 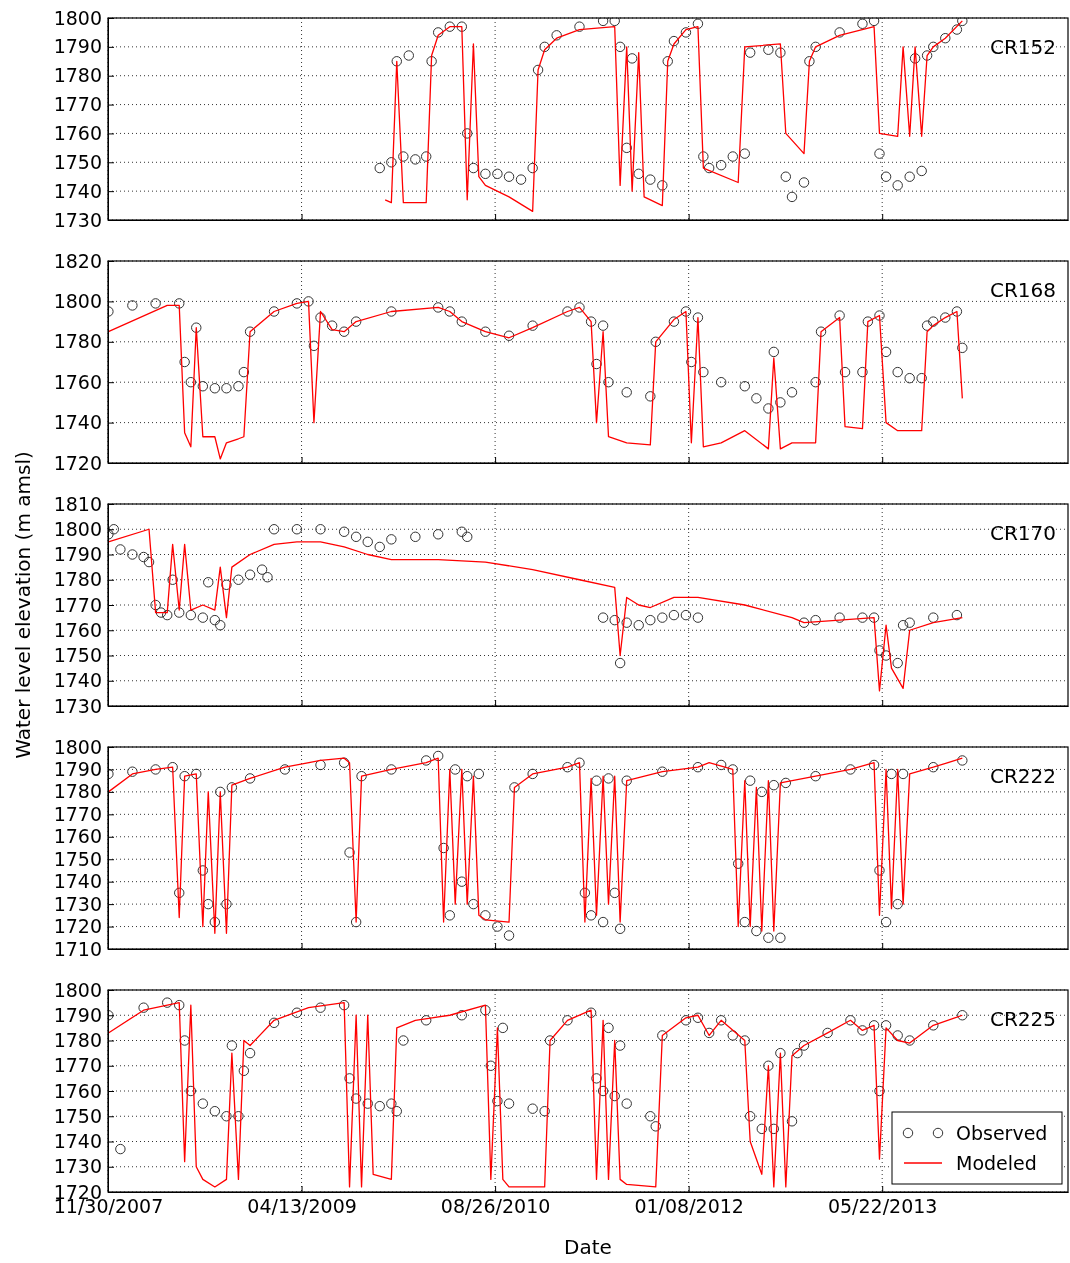 I want to click on y-tick-label: 1710, so click(x=77, y=948).